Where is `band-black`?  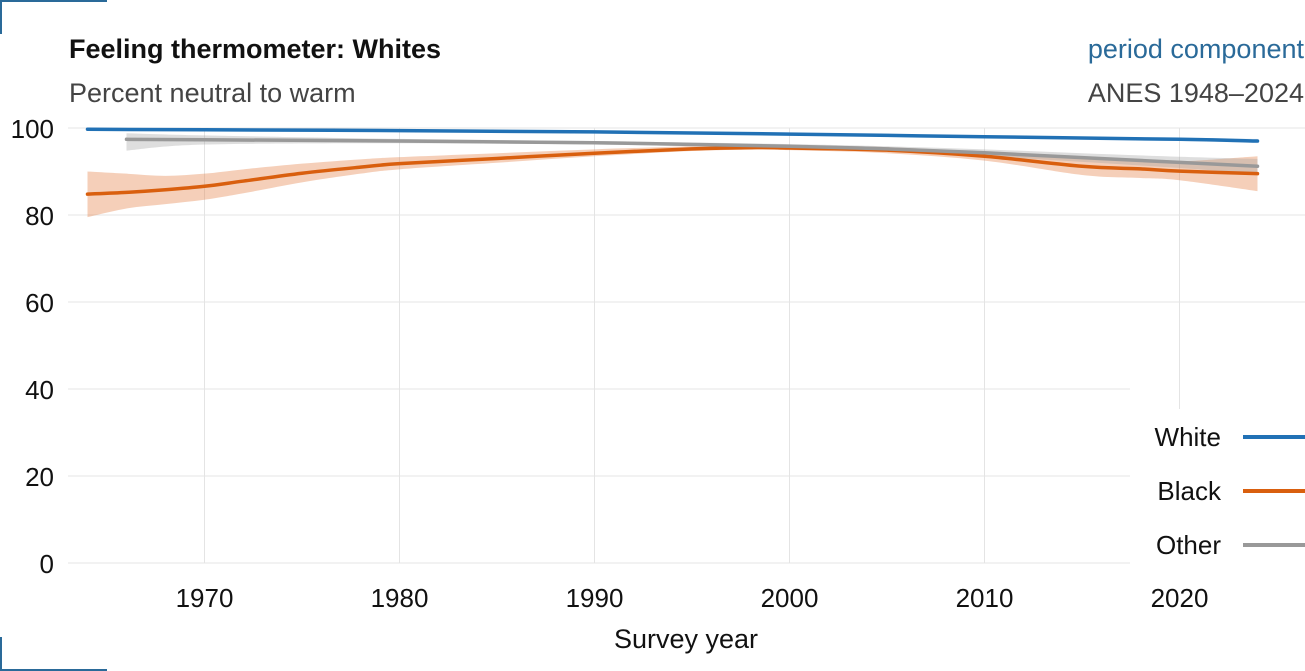 band-black is located at coordinates (672, 181).